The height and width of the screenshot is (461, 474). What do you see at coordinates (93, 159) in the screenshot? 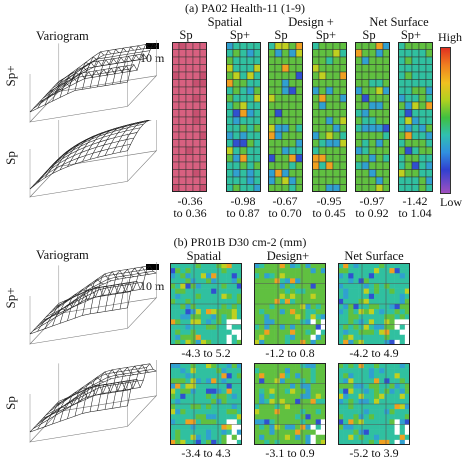
I see `panel-a-variogram-sp` at bounding box center [93, 159].